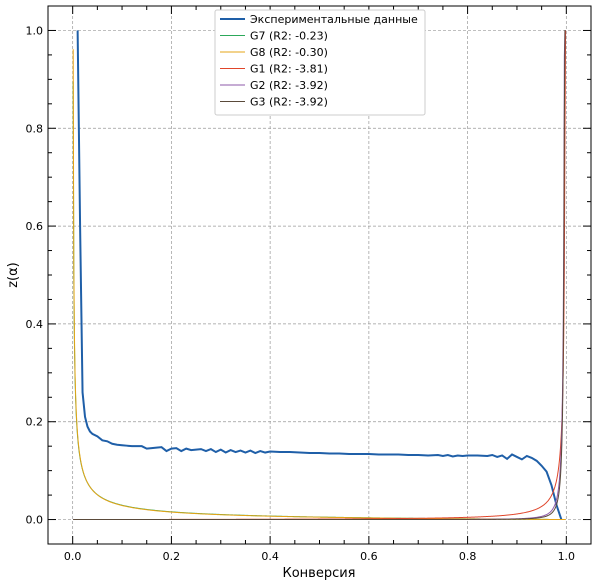 The image size is (595, 585). I want to click on x-tick-label-1: 0.2, so click(172, 556).